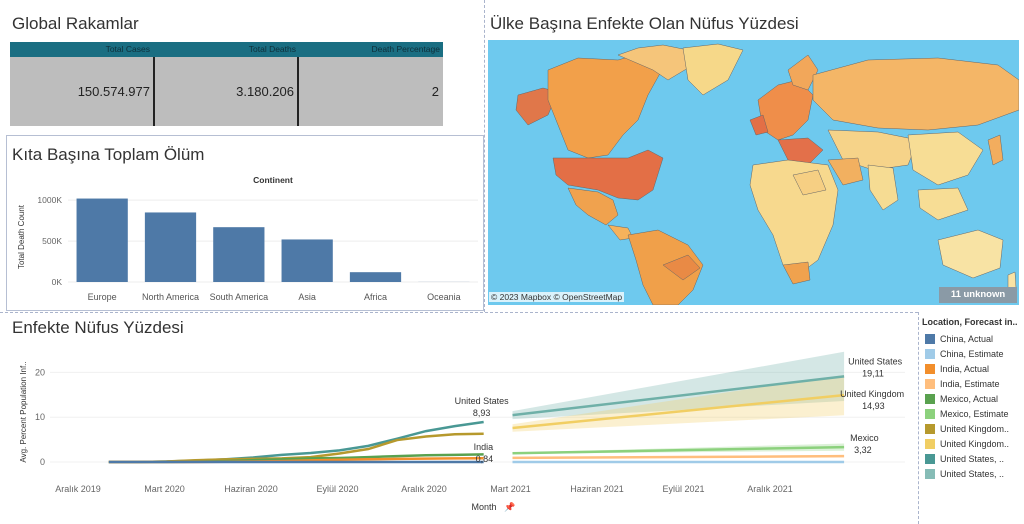  I want to click on uk-forecast-label: United Kingdom, so click(872, 394).